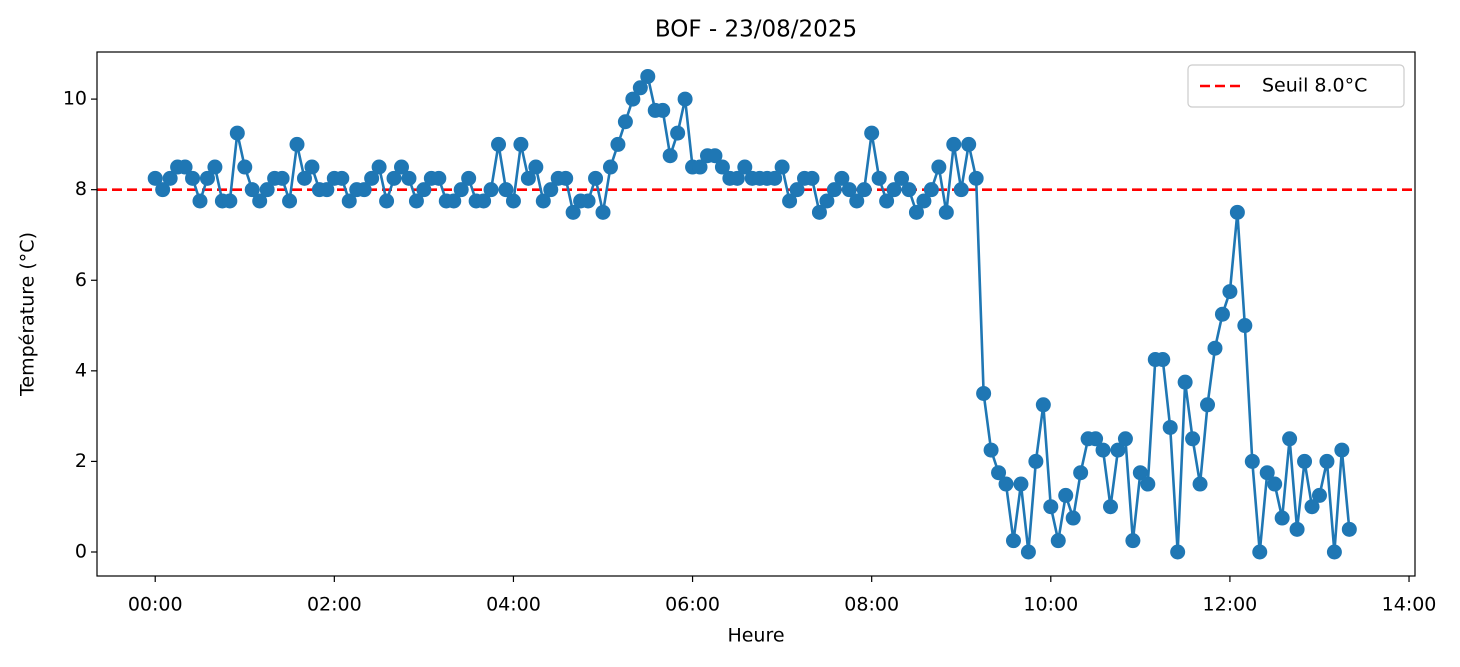  What do you see at coordinates (81, 189) in the screenshot?
I see `y-tick-label: 8` at bounding box center [81, 189].